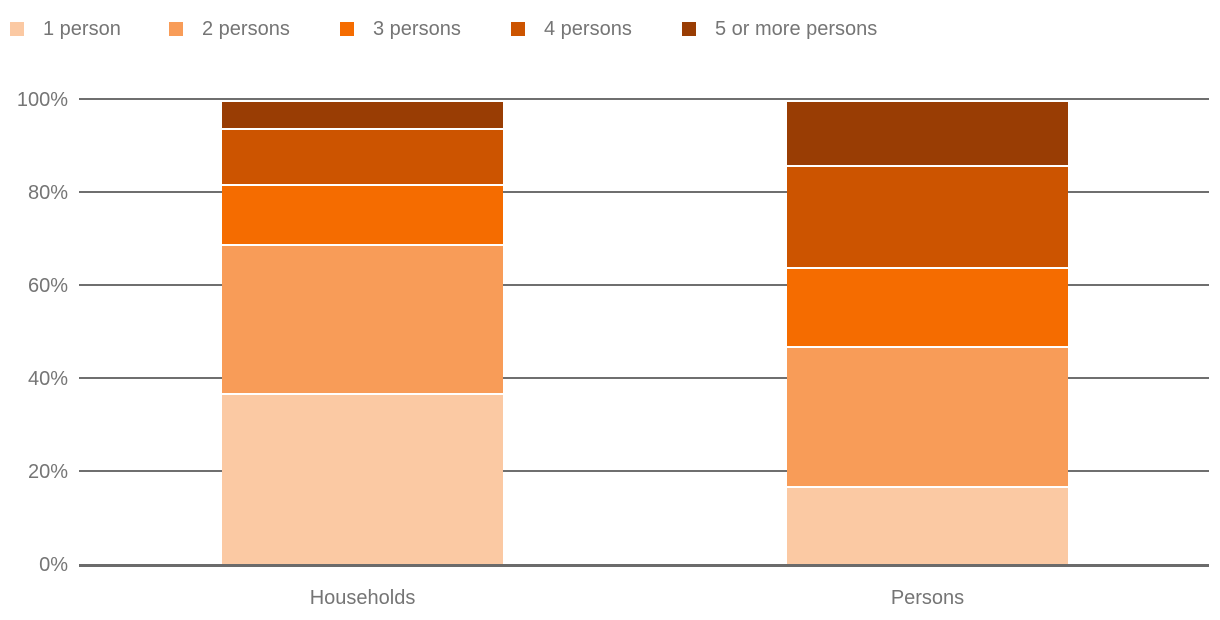  Describe the element at coordinates (362, 478) in the screenshot. I see `bar-segment-households-1-person` at that location.